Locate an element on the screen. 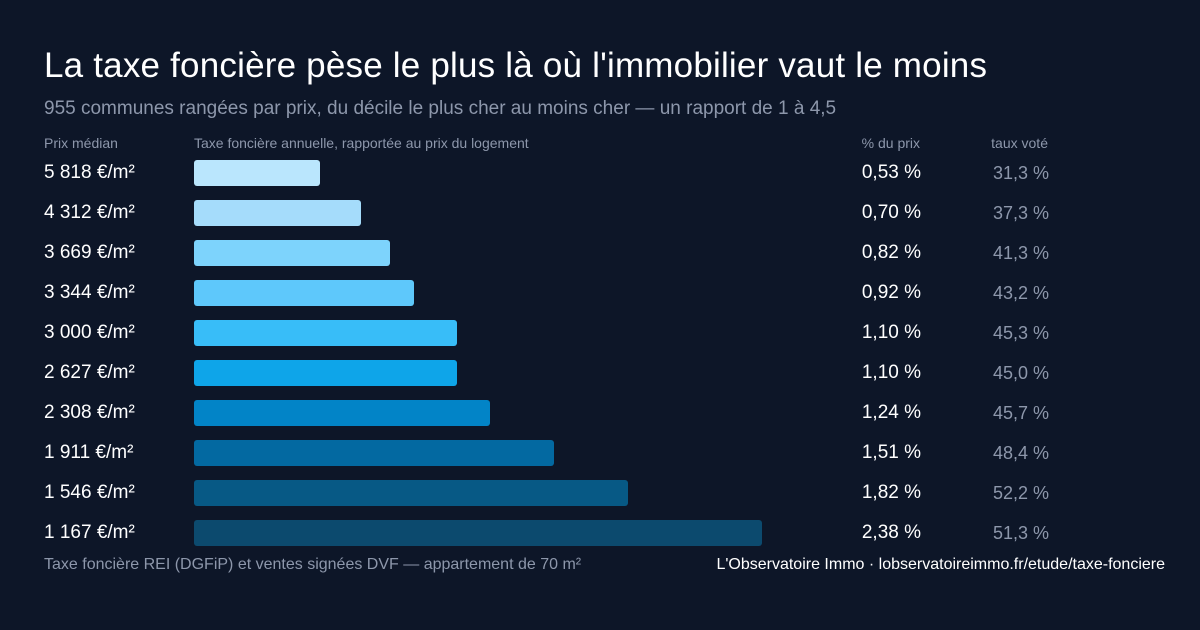 The width and height of the screenshot is (1200, 630). category-label: 2 627 €/m² is located at coordinates (89, 372).